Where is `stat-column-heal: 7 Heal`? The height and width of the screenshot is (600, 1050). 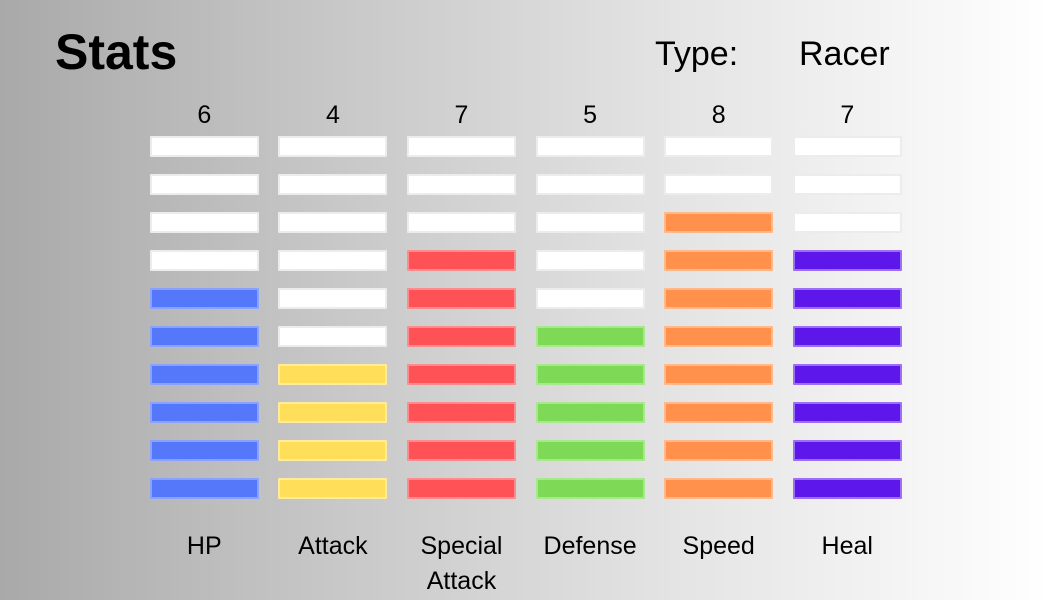
stat-column-heal: 7 Heal is located at coordinates (847, 348).